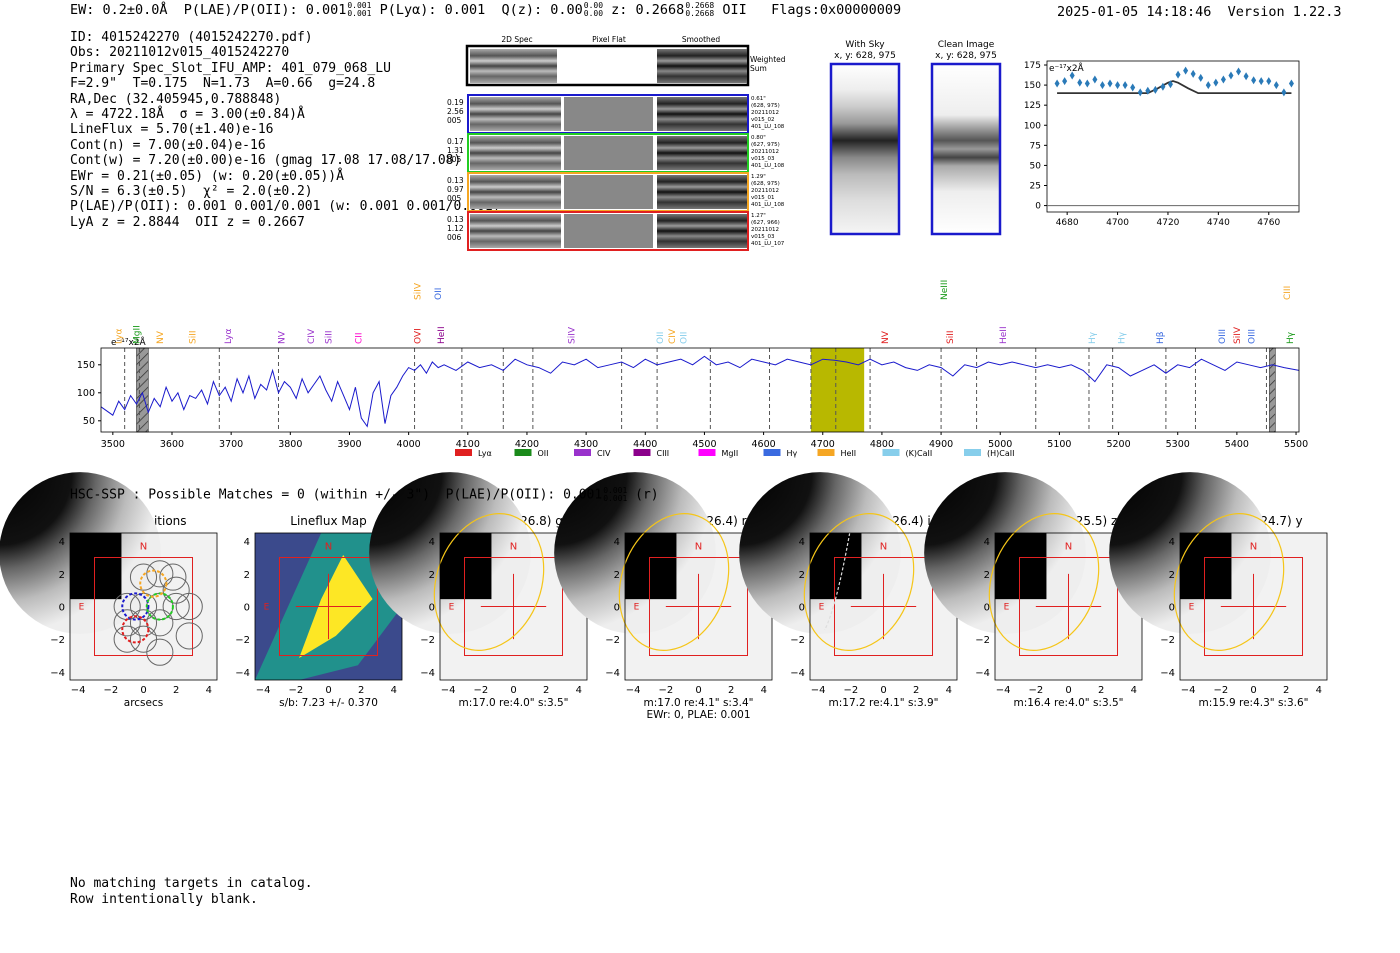 The height and width of the screenshot is (953, 1400). Describe the element at coordinates (515, 231) in the screenshot. I see `cutout-2d-spec` at that location.